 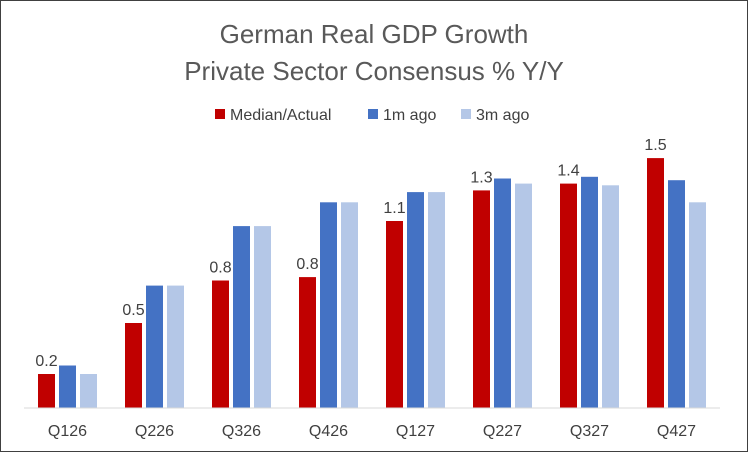 What do you see at coordinates (676, 294) in the screenshot?
I see `bar-1m-ago-q427` at bounding box center [676, 294].